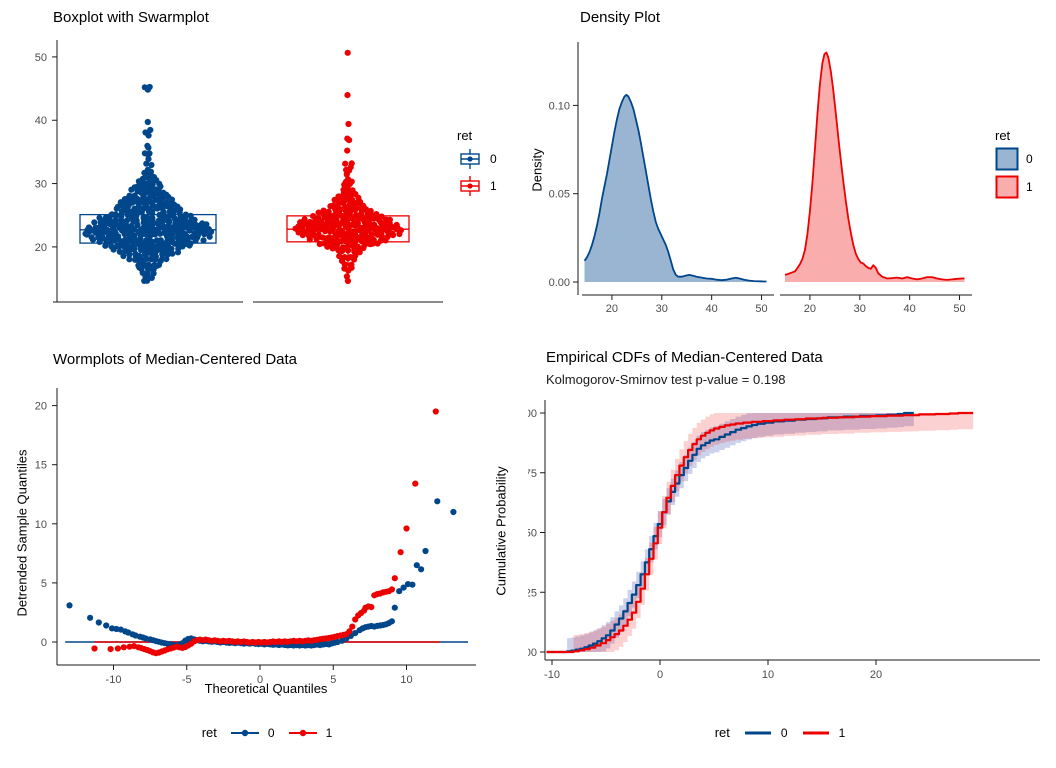  What do you see at coordinates (684, 357) in the screenshot?
I see `ecdf-title: Empirical CDFs of Median-Centered Data` at bounding box center [684, 357].